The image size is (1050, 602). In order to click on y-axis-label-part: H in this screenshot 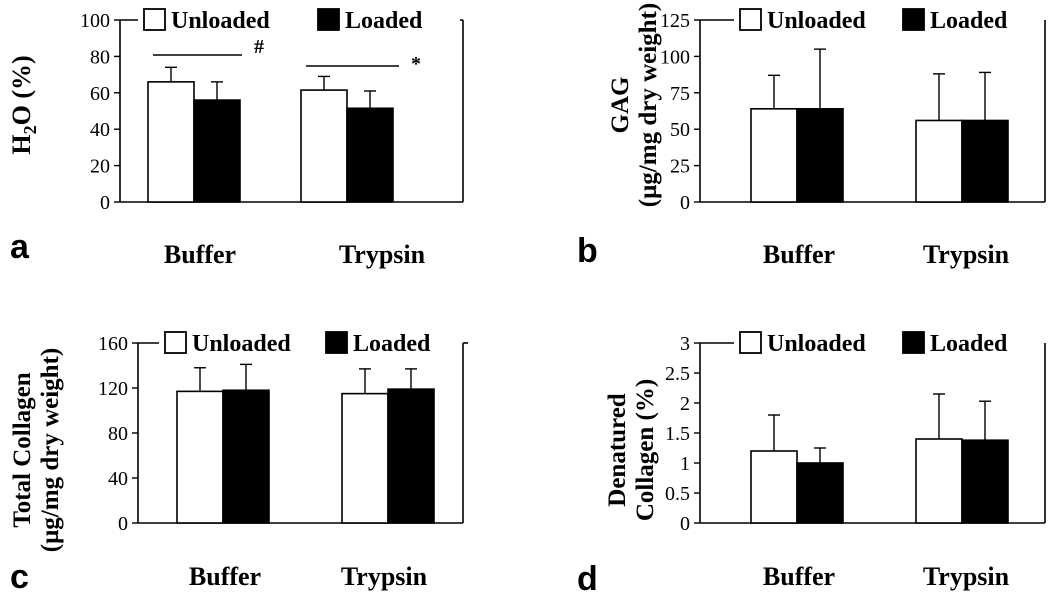, I will do `click(21, 144)`.